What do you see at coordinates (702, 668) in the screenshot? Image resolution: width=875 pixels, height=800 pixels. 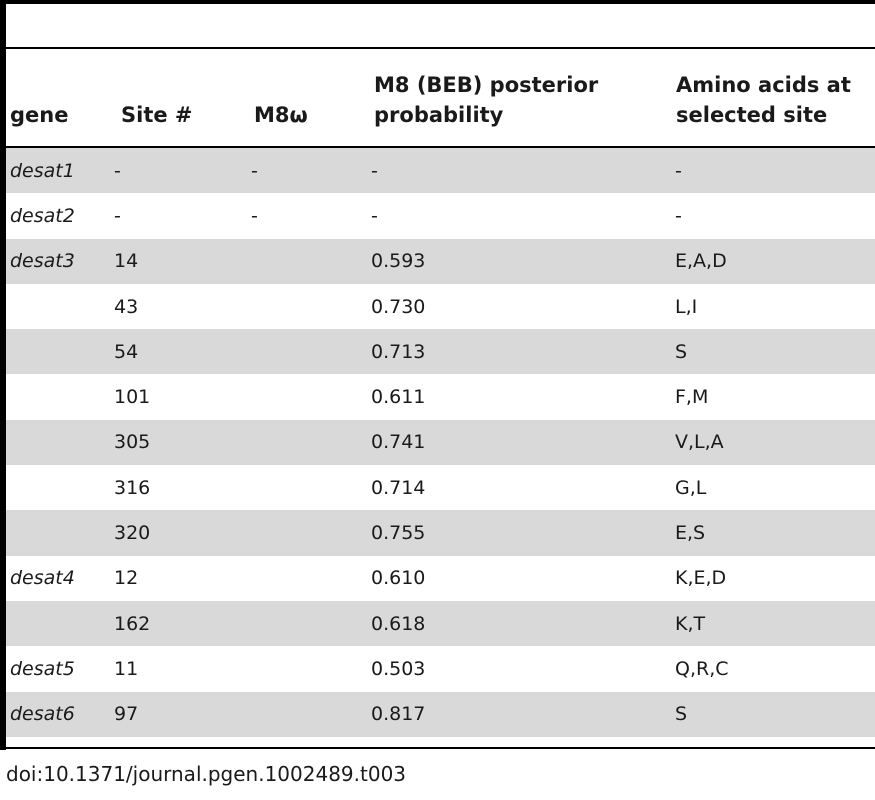 I see `cell-amino-acids: Q,R,C` at bounding box center [702, 668].